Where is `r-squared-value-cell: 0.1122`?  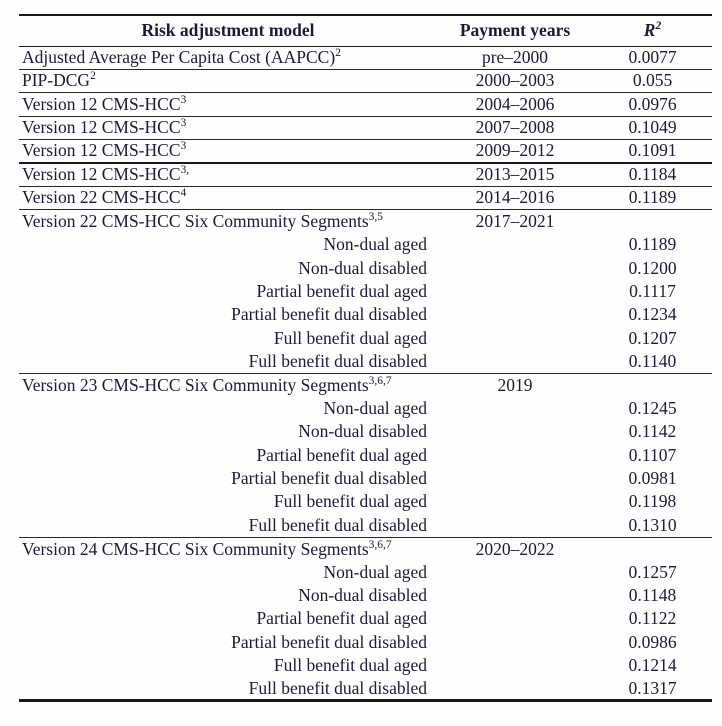 r-squared-value-cell: 0.1122 is located at coordinates (652, 618).